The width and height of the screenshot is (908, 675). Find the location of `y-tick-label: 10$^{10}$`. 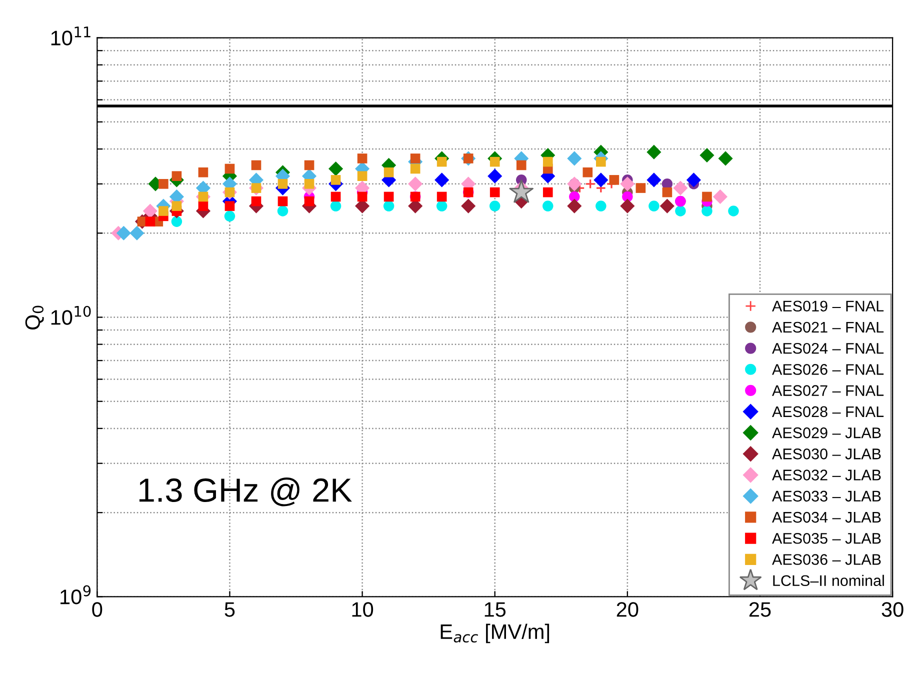

y-tick-label: 10$^{10}$ is located at coordinates (71, 315).